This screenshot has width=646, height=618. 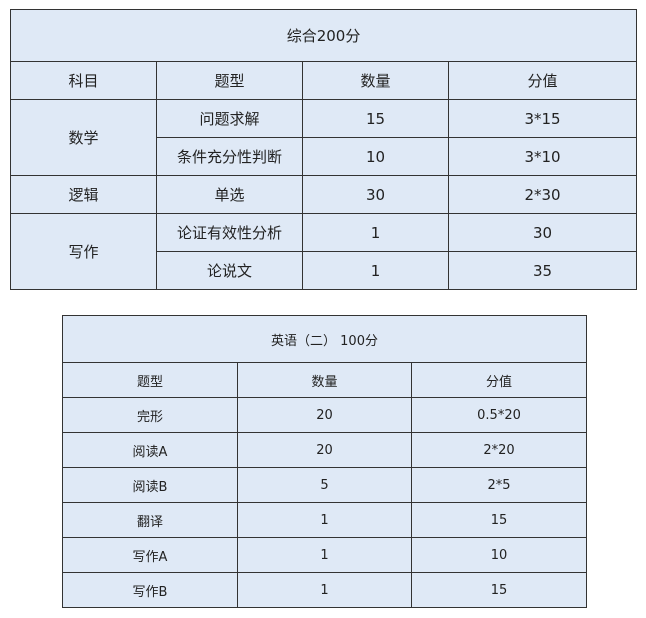 I want to click on cell: 阅读A, so click(x=150, y=450).